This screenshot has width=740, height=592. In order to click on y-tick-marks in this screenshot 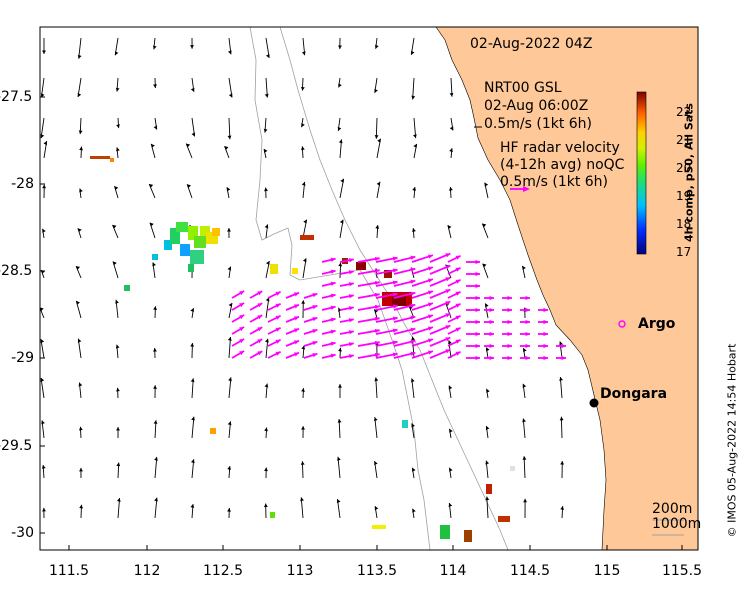, I will do `click(42, 315)`.